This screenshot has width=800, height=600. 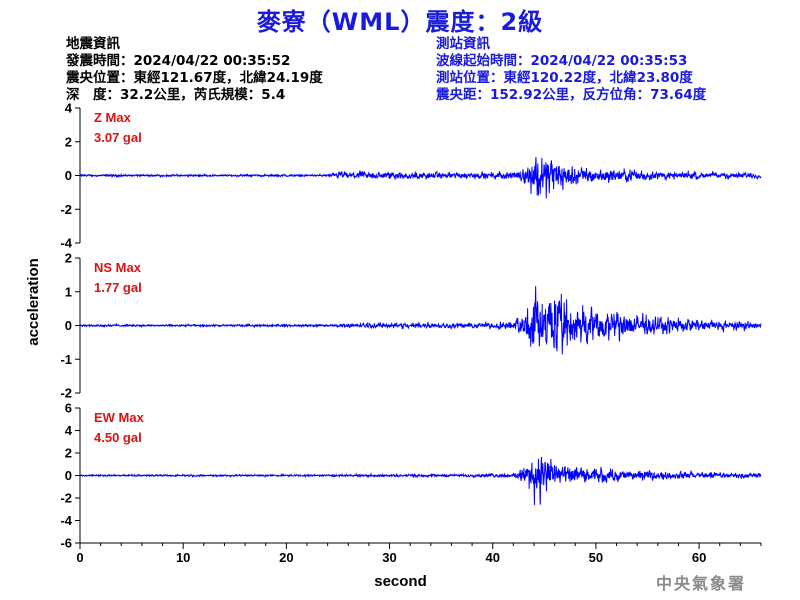 I want to click on y-tick-label: -1, so click(x=66, y=359).